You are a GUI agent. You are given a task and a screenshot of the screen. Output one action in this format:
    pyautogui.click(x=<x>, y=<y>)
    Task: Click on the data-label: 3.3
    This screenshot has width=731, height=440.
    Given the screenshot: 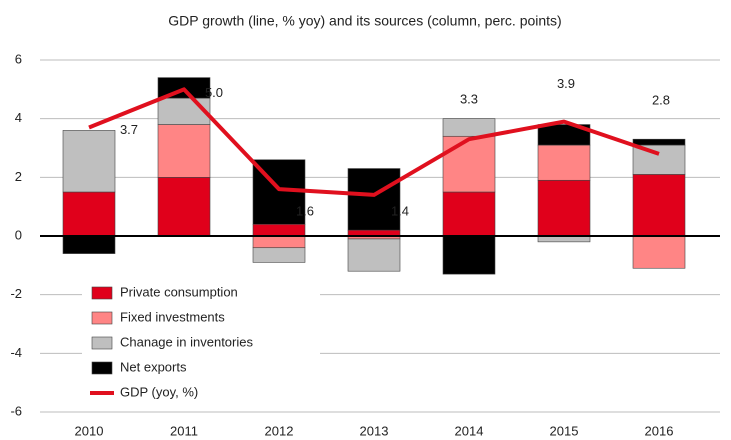 What is the action you would take?
    pyautogui.click(x=469, y=99)
    